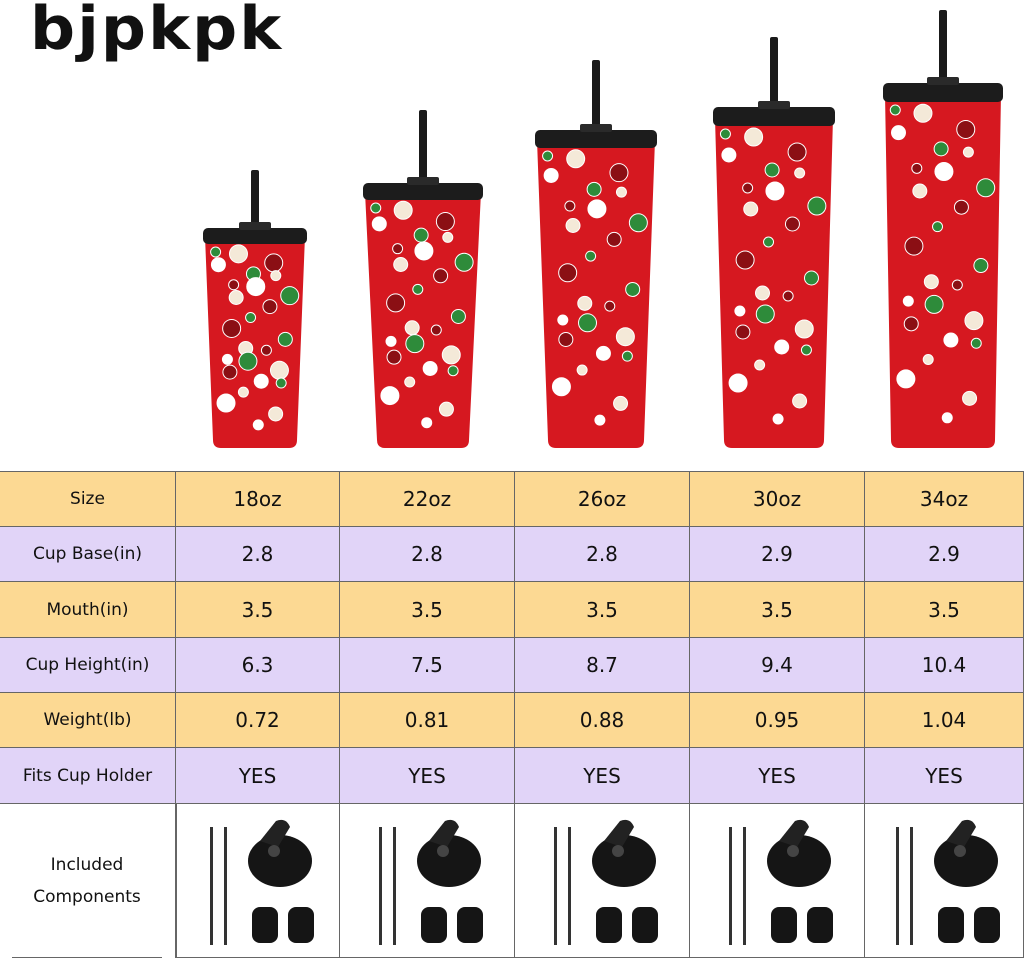  I want to click on lid-flap, so click(961, 833).